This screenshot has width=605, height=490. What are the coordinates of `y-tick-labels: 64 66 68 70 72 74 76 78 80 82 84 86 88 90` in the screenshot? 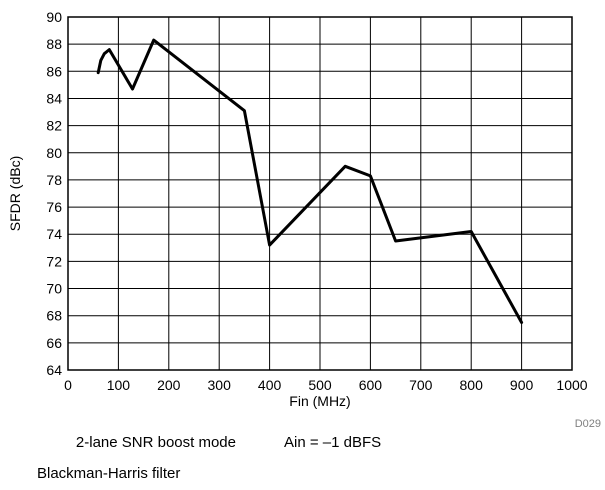 It's located at (54, 193).